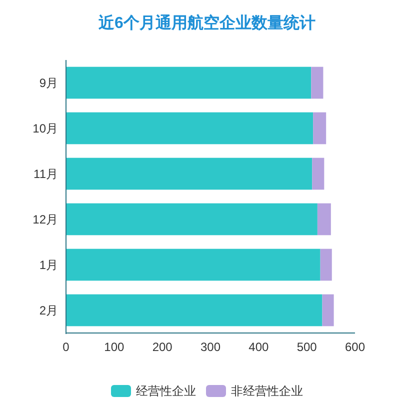 Image resolution: width=414 pixels, height=414 pixels. What do you see at coordinates (267, 391) in the screenshot?
I see `legend-label: 非经营性企业` at bounding box center [267, 391].